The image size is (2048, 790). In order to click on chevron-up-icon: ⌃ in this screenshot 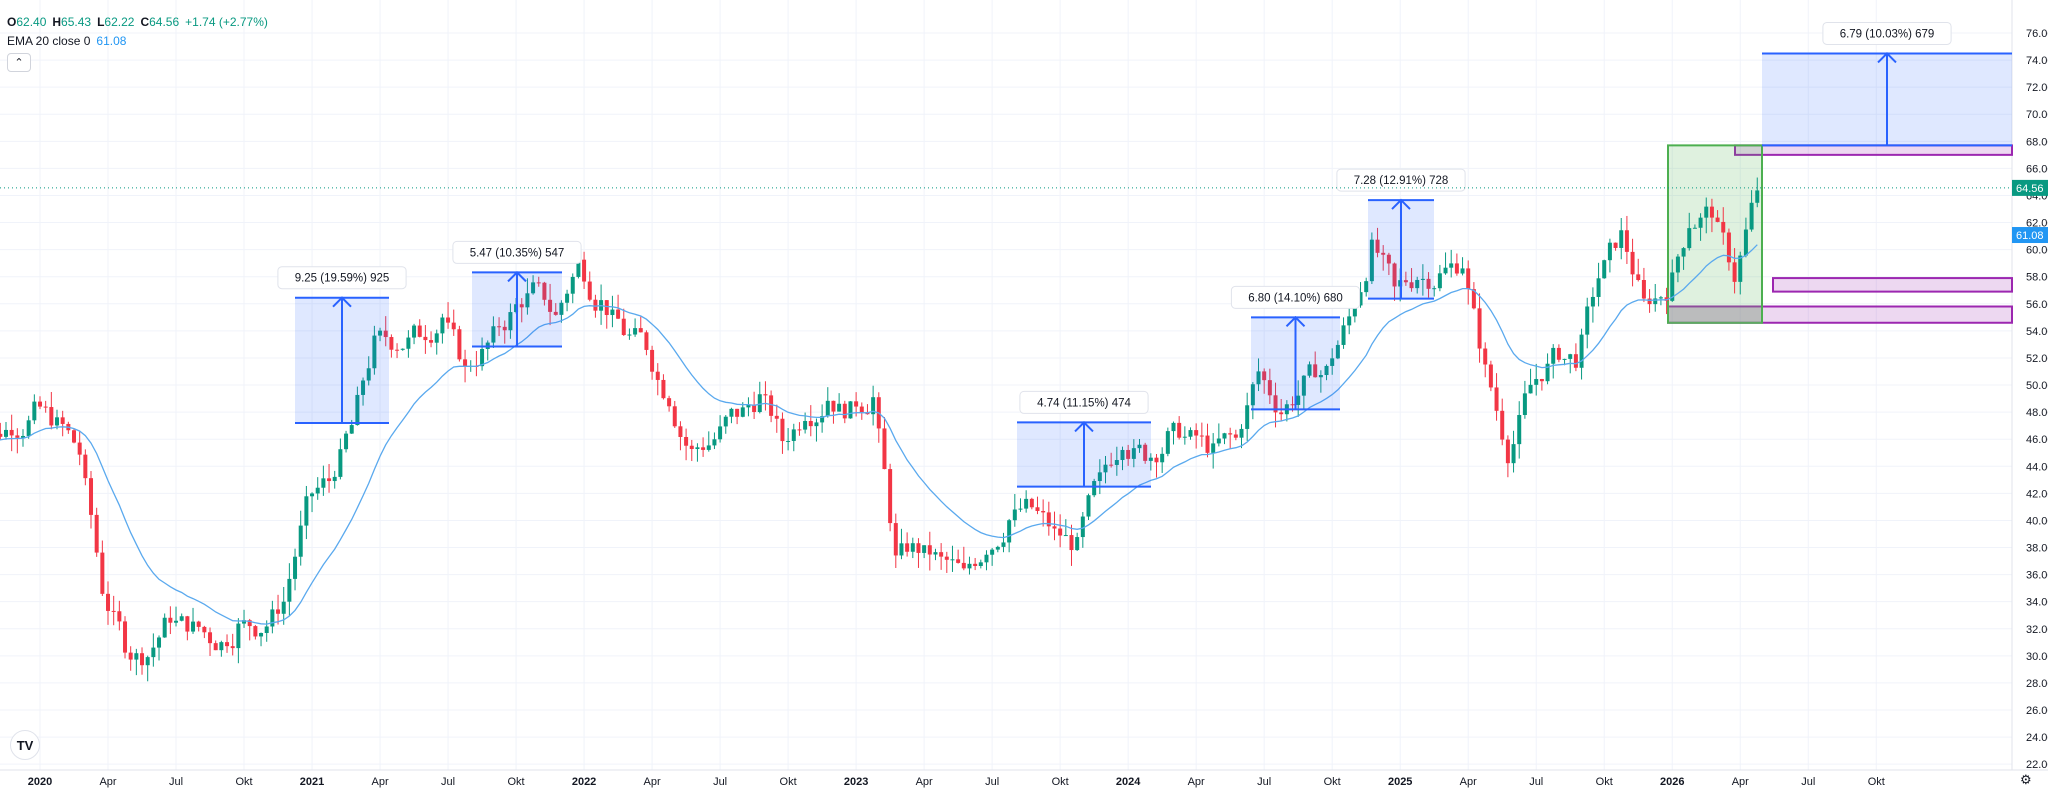, I will do `click(19, 63)`.